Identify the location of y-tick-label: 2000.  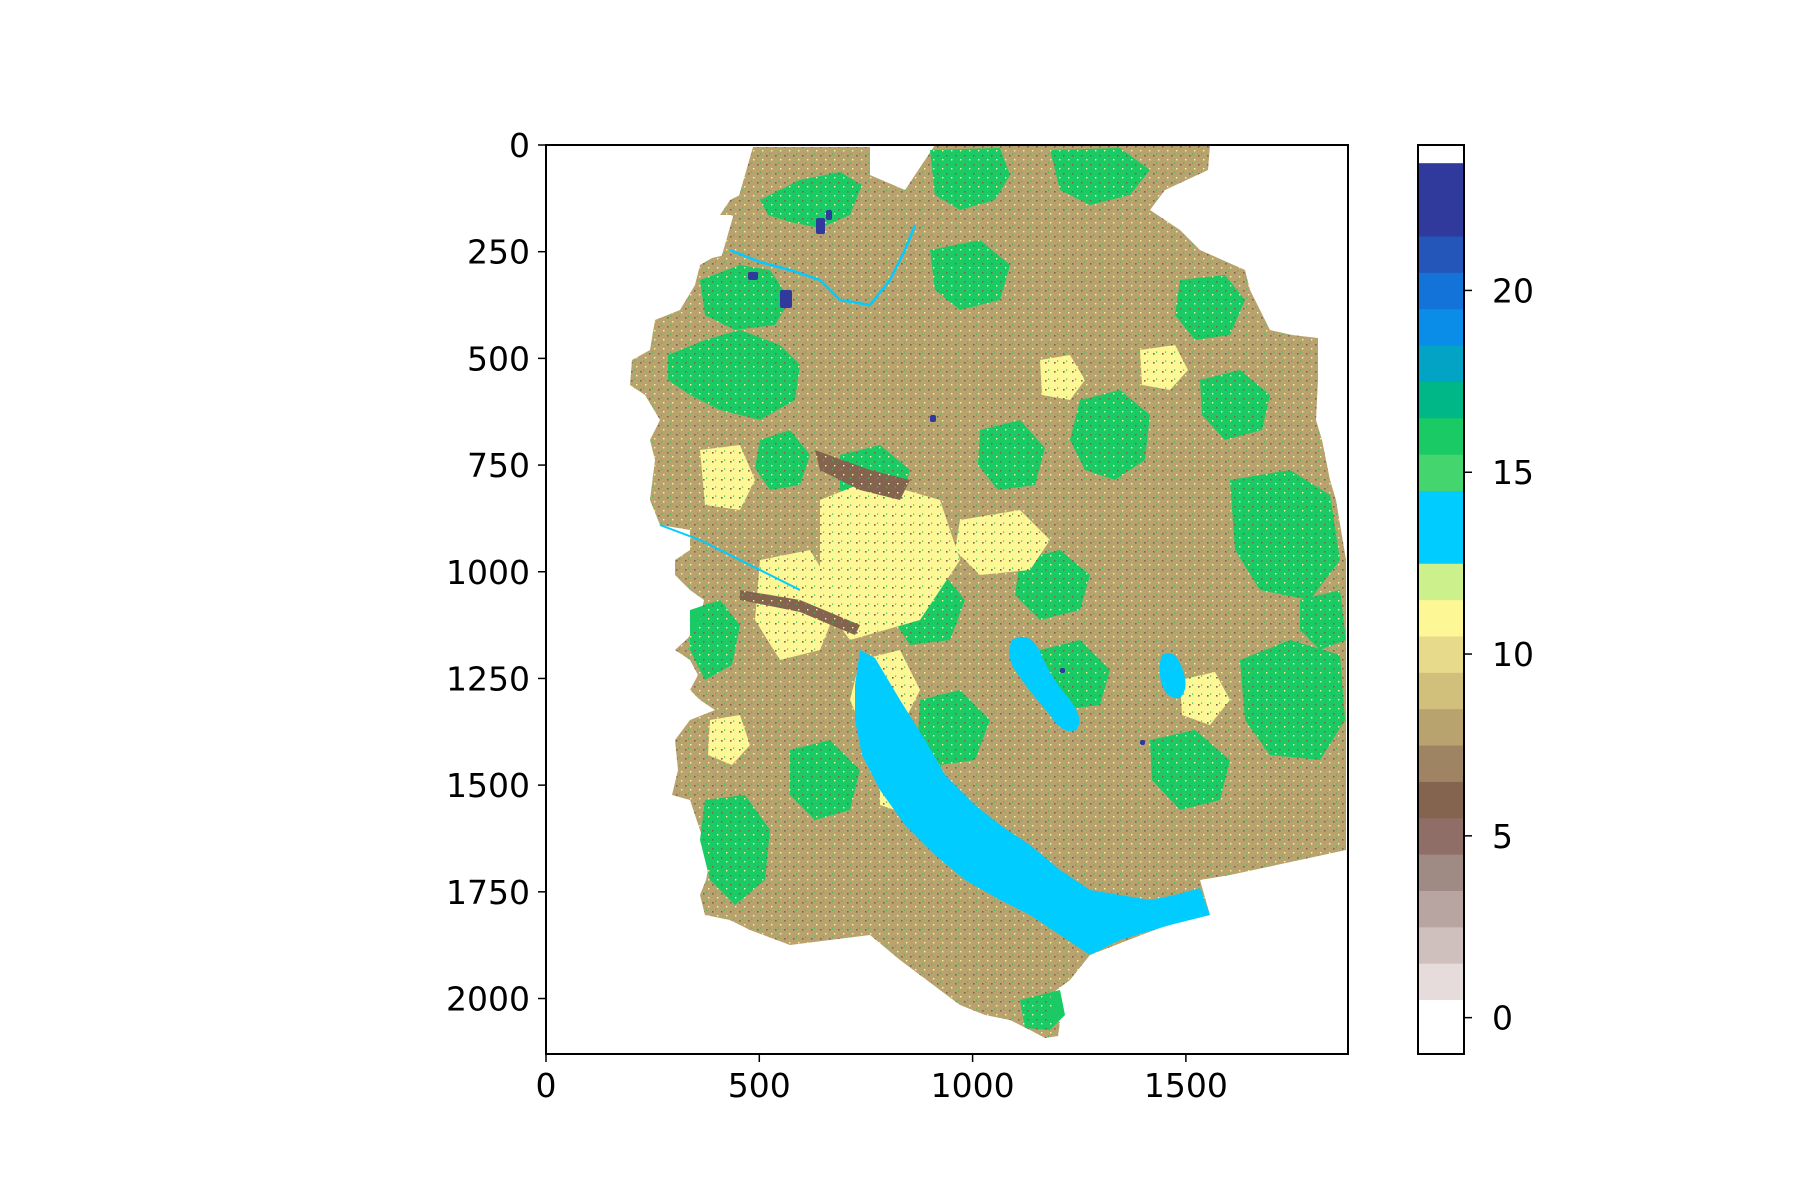
(488, 999).